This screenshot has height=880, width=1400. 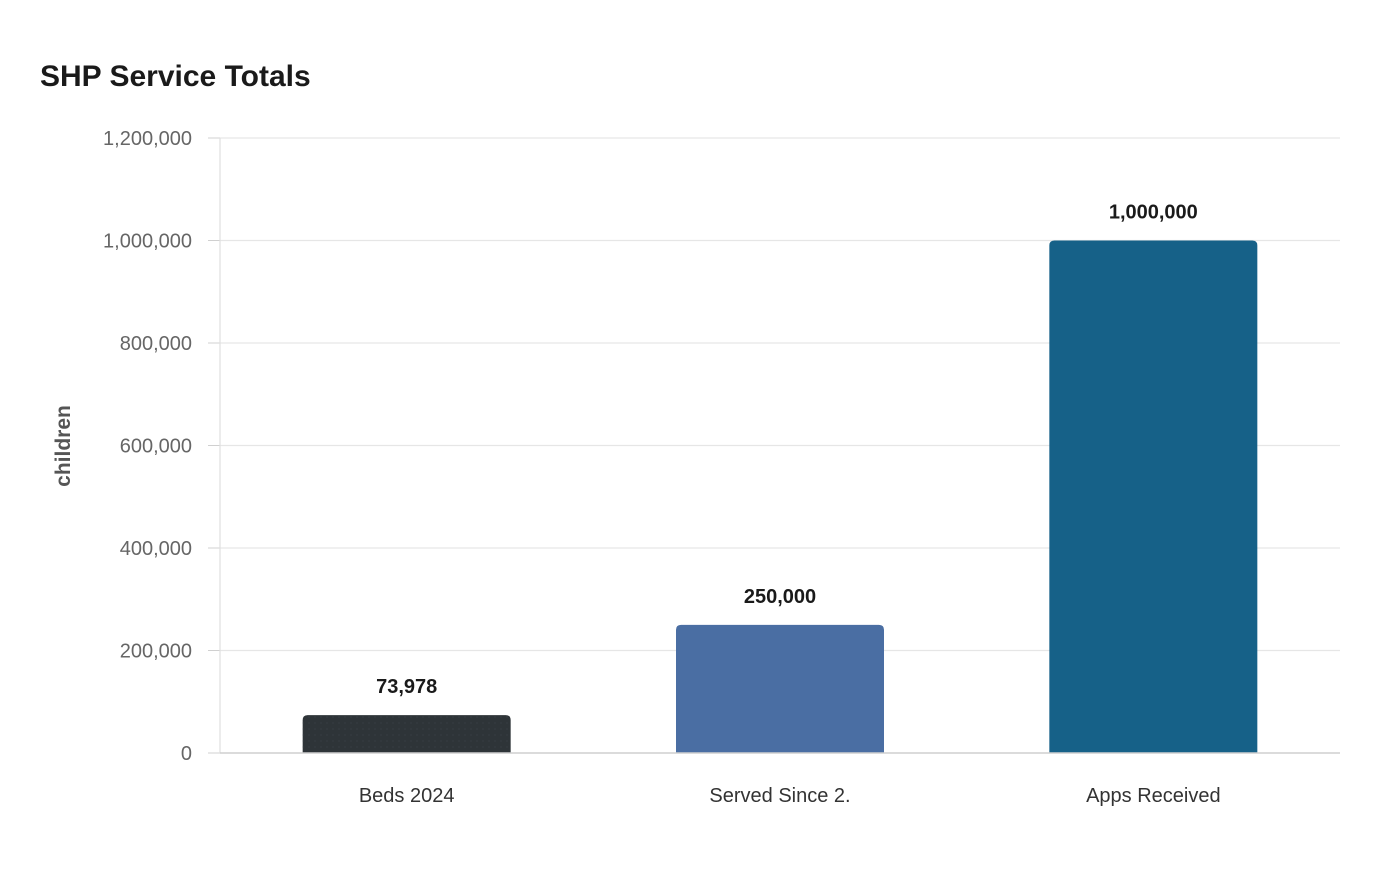 What do you see at coordinates (1153, 213) in the screenshot?
I see `data-label: 1,000,000` at bounding box center [1153, 213].